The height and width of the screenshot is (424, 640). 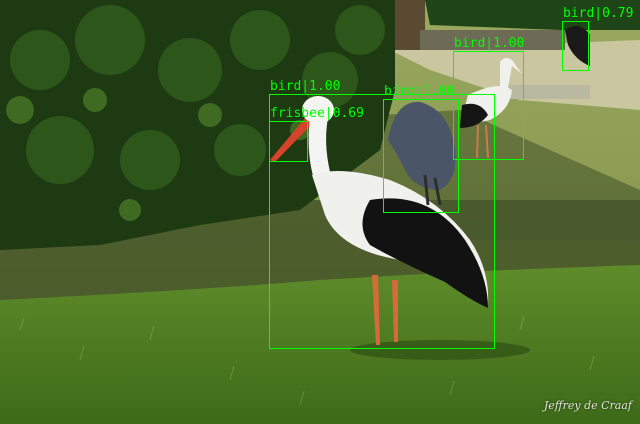 What do you see at coordinates (422, 153) in the screenshot?
I see `heron` at bounding box center [422, 153].